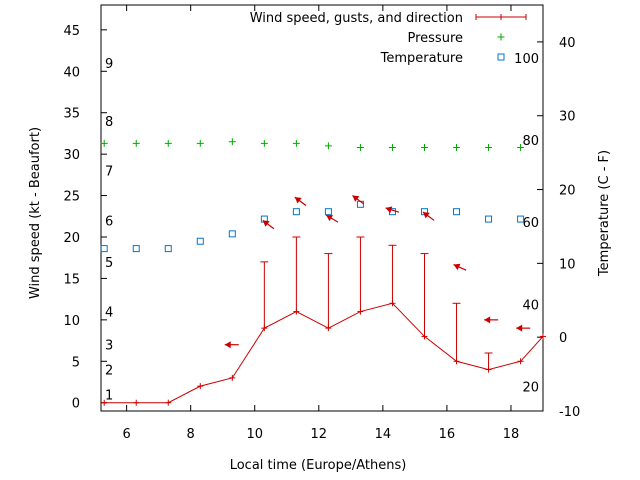 This screenshot has width=640, height=480. Describe the element at coordinates (71, 279) in the screenshot. I see `y-left-tick-label: 15` at that location.